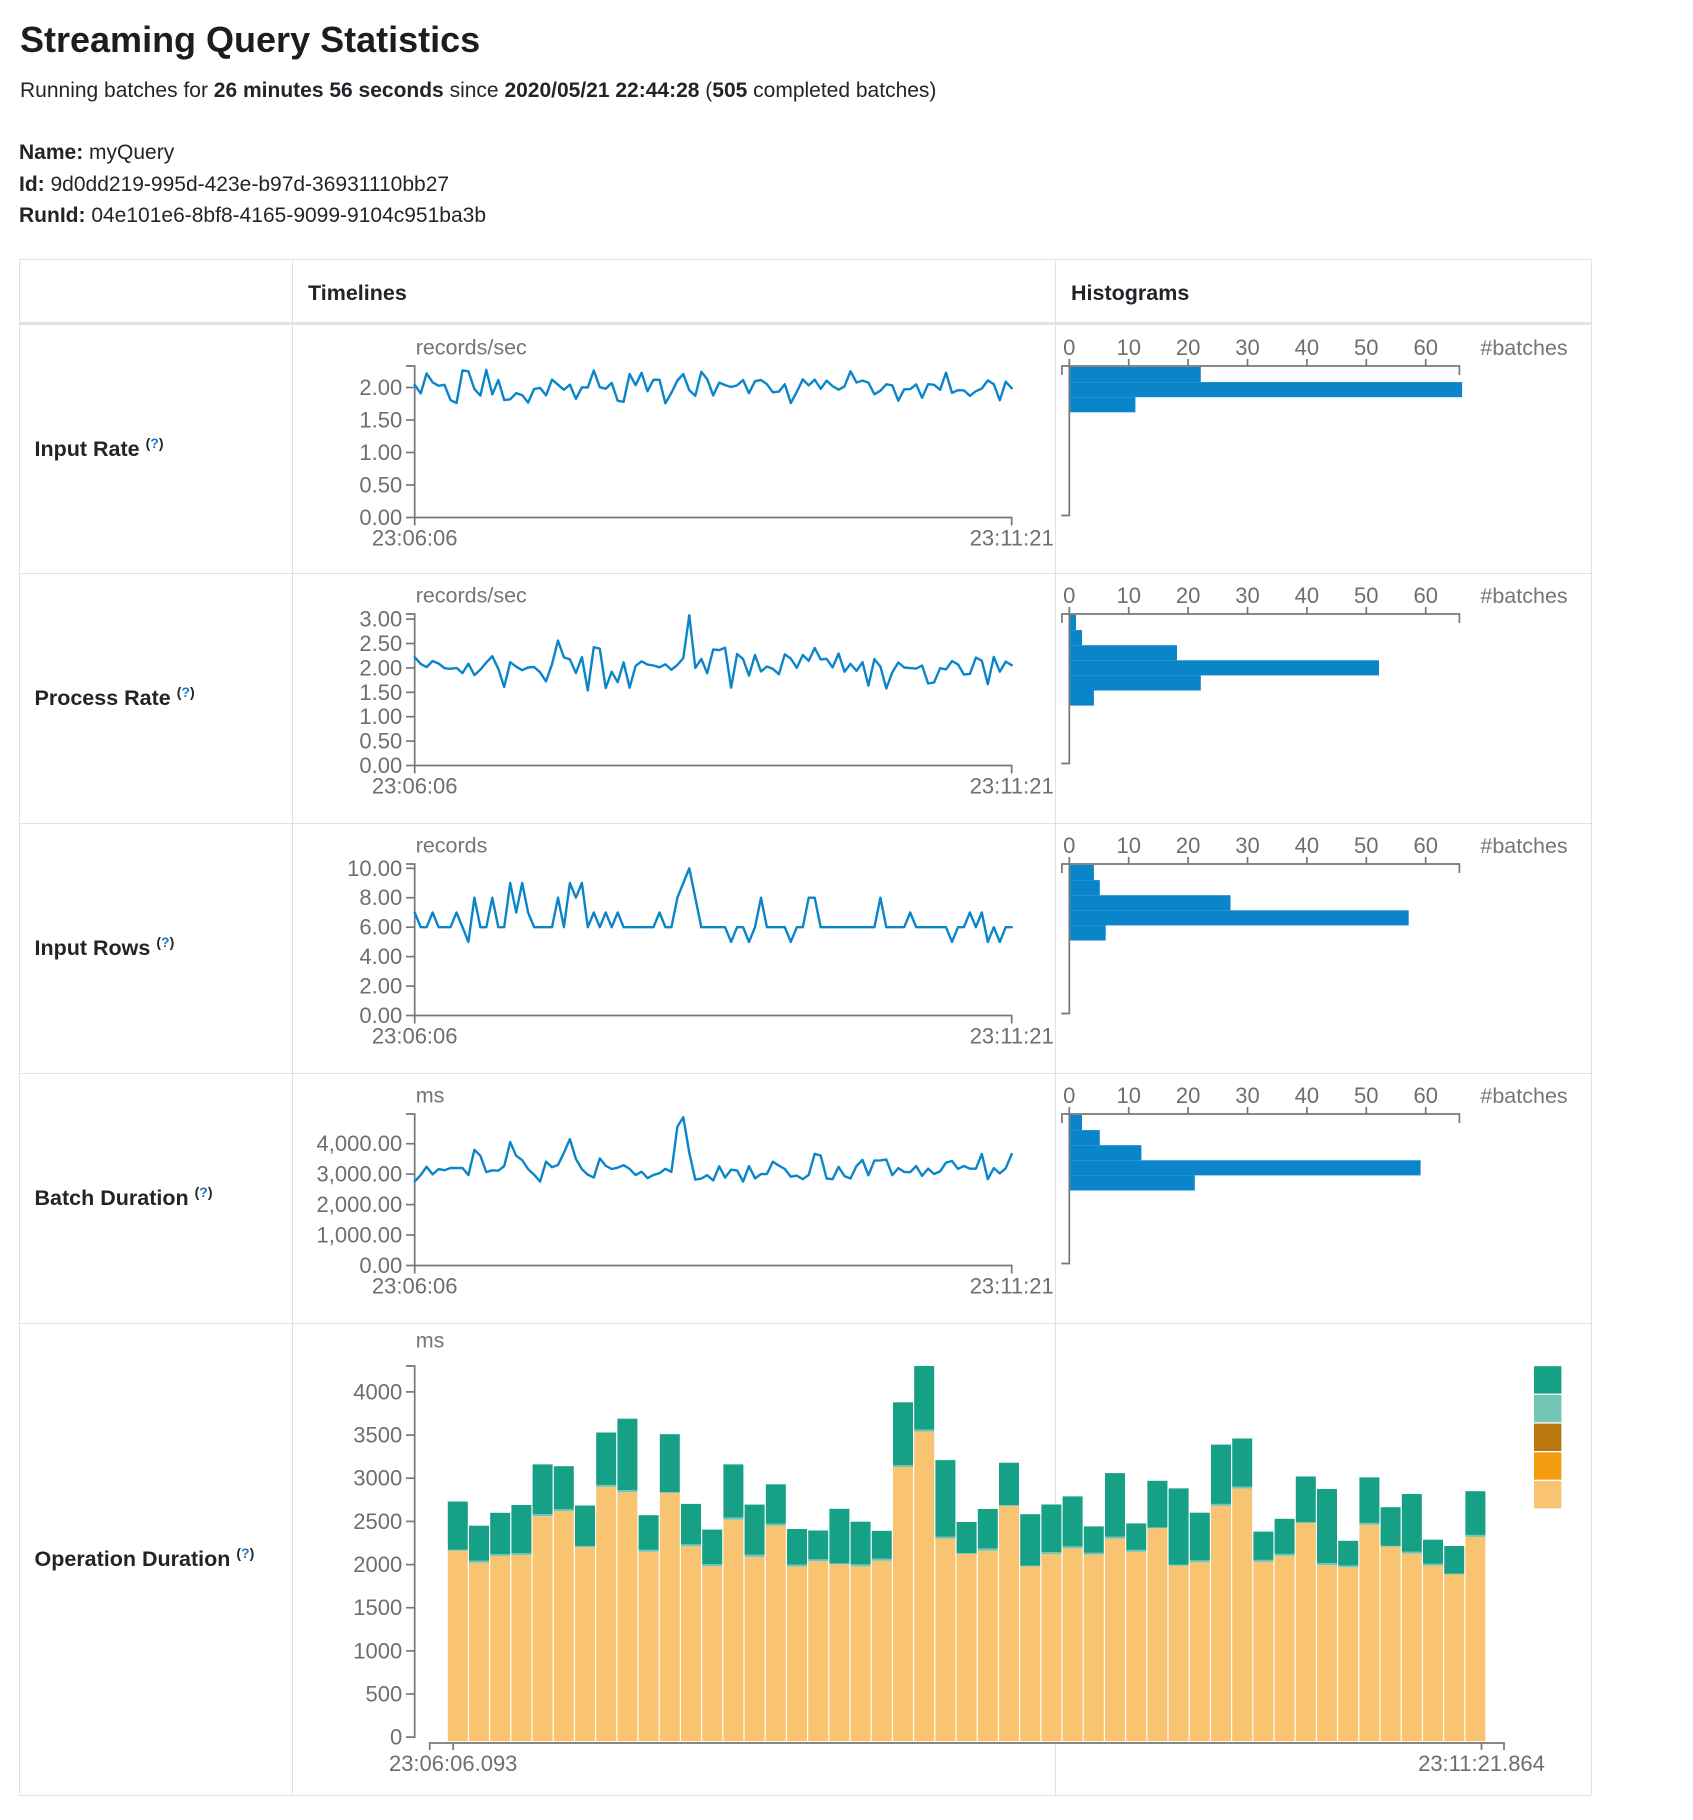  Describe the element at coordinates (380, 618) in the screenshot. I see `svg-text: 3.00` at that location.